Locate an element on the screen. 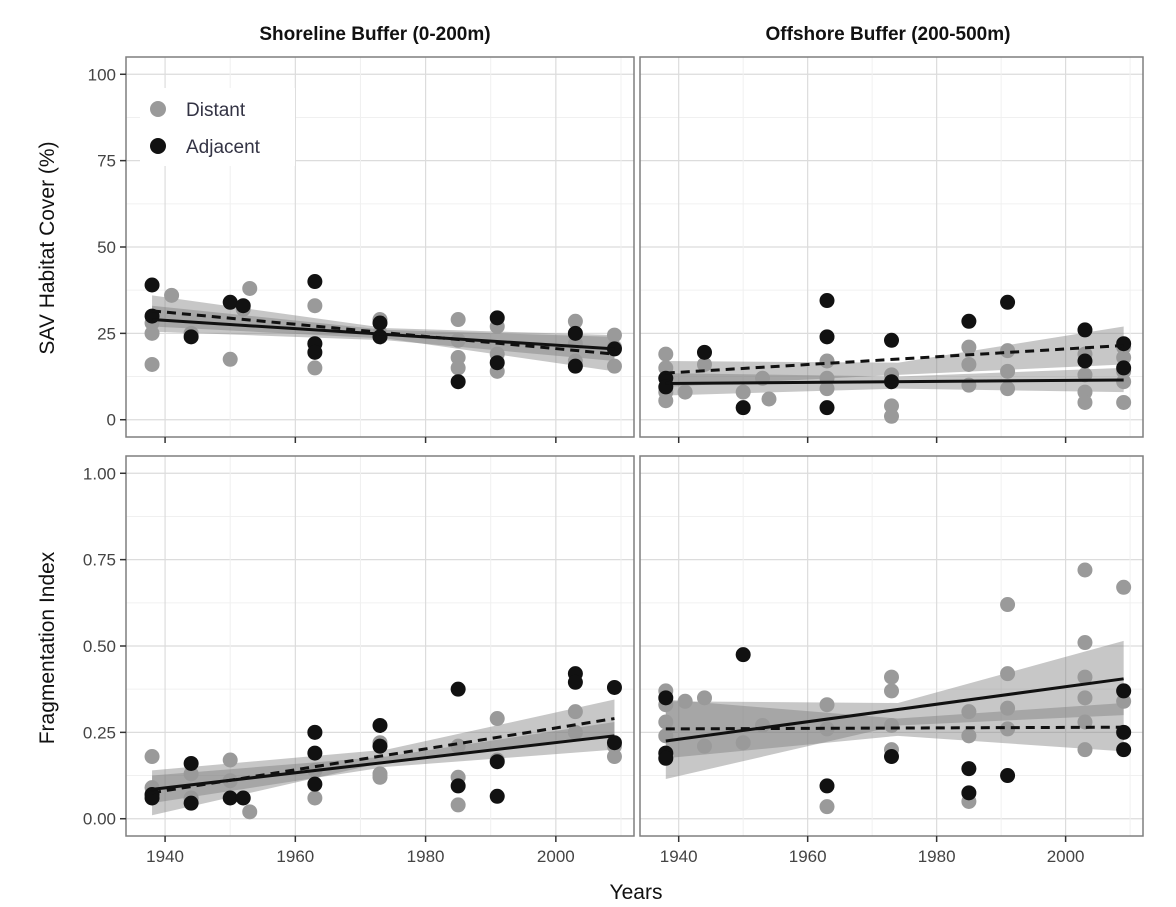 The height and width of the screenshot is (907, 1176). y-axis-title-bottom: Fragmentation Index is located at coordinates (47, 647).